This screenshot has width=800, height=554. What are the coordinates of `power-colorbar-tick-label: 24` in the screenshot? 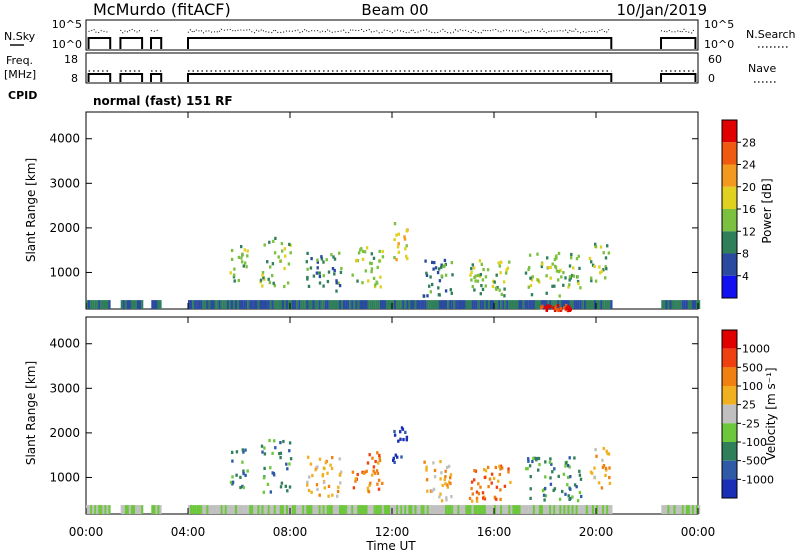 It's located at (749, 165).